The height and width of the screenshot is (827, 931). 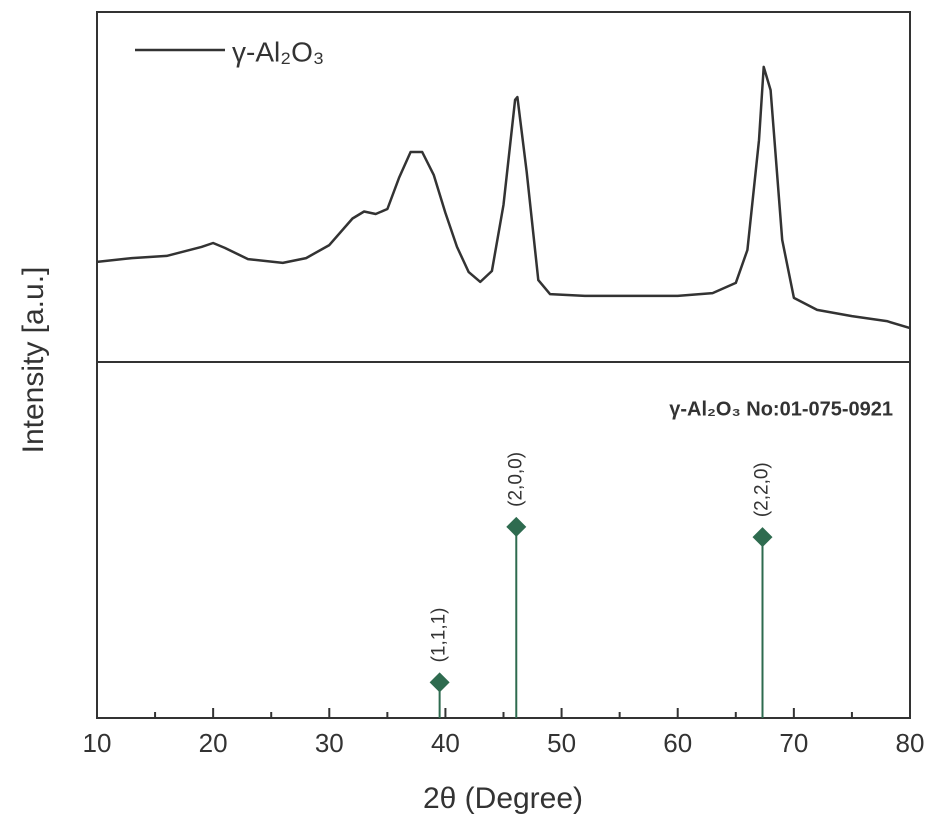 What do you see at coordinates (278, 51) in the screenshot?
I see `legend-label: γ-Al₂O₃` at bounding box center [278, 51].